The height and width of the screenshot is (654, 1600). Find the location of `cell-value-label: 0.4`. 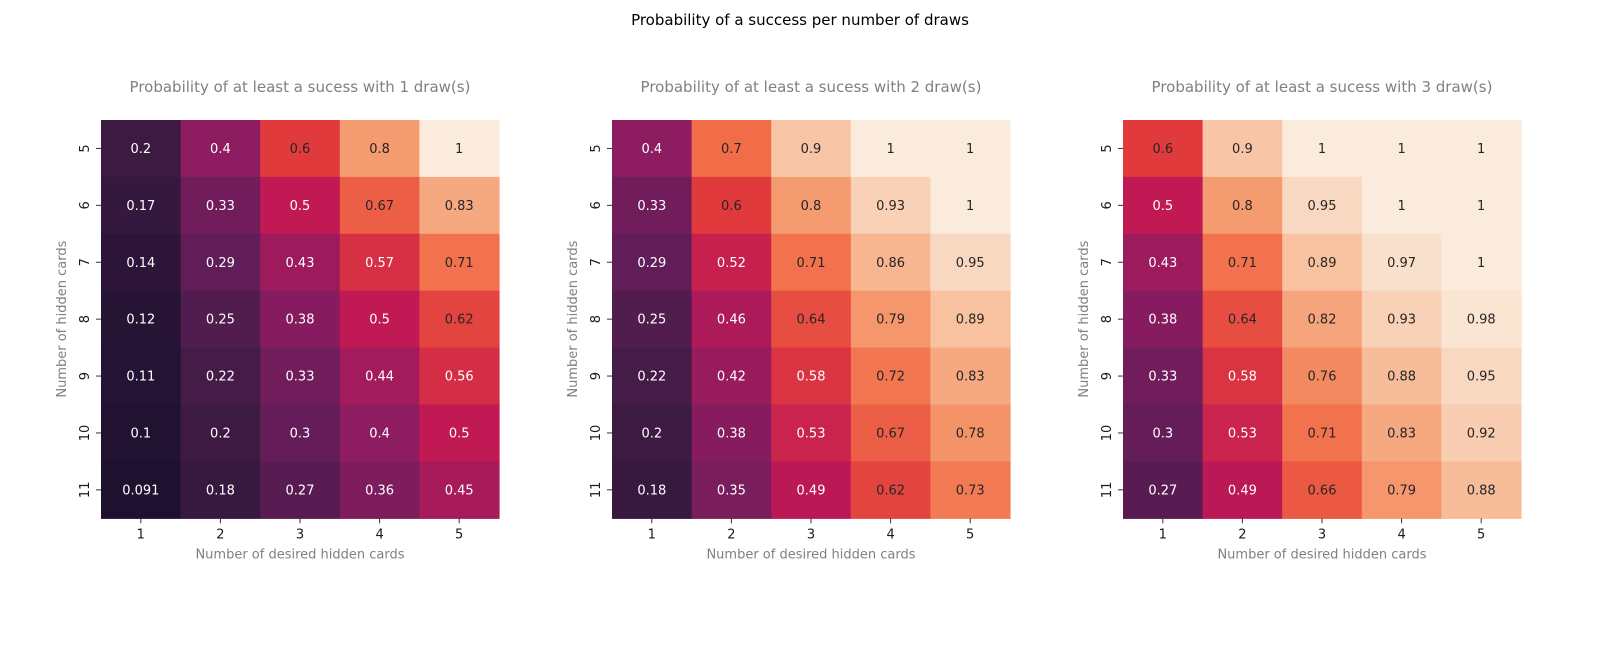

cell-value-label: 0.4 is located at coordinates (220, 149).